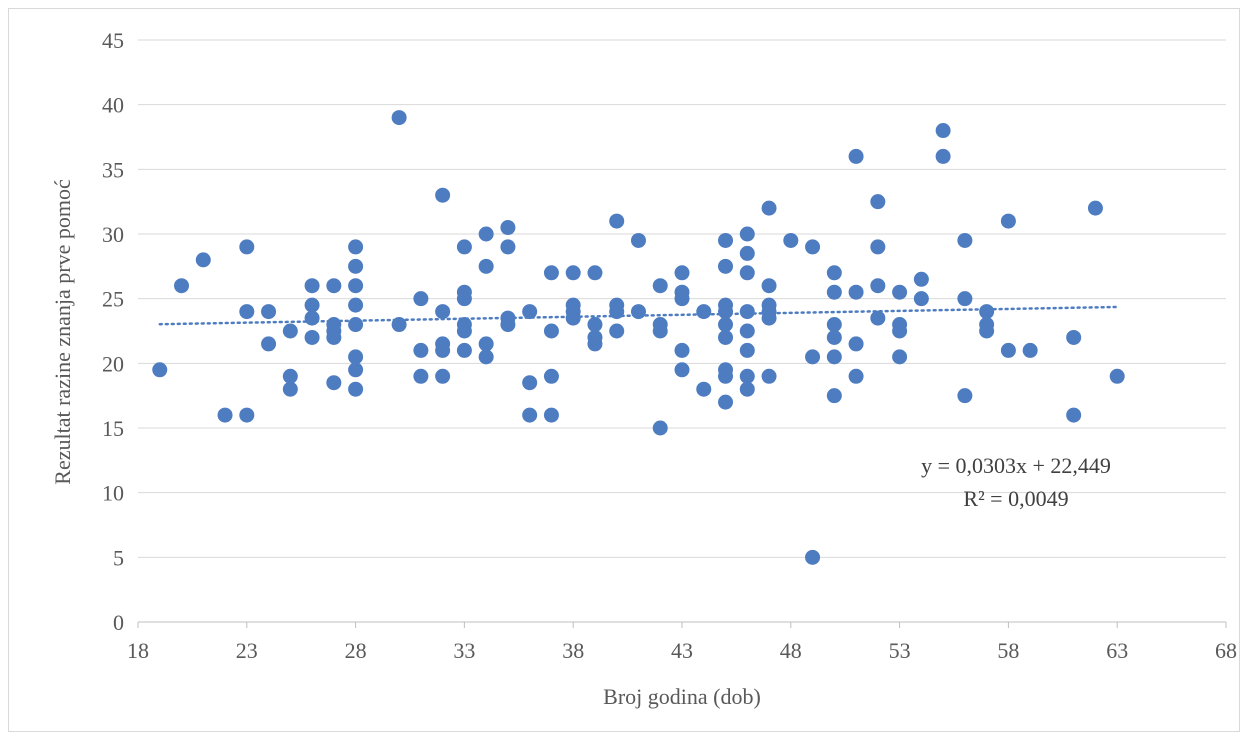  I want to click on x-tick-label-33: 33, so click(464, 650).